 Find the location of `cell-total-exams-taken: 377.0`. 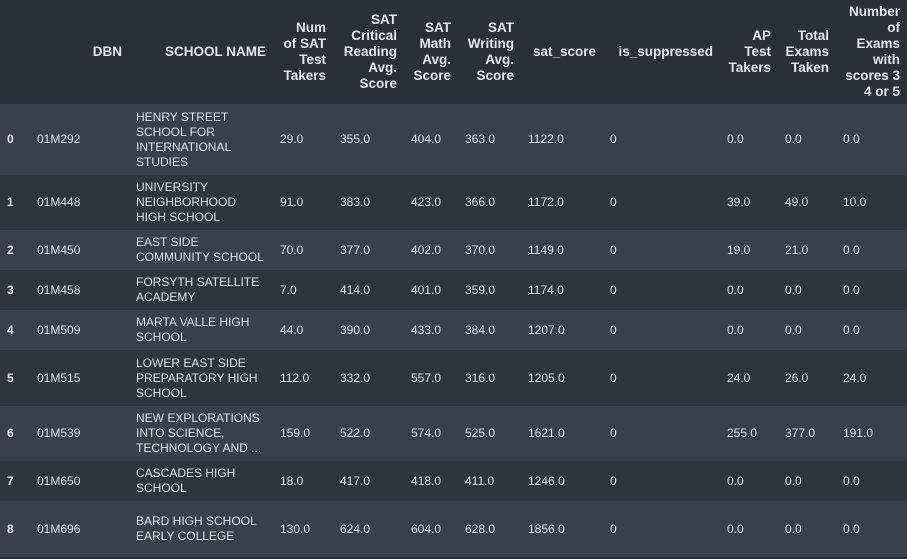

cell-total-exams-taken: 377.0 is located at coordinates (800, 433).